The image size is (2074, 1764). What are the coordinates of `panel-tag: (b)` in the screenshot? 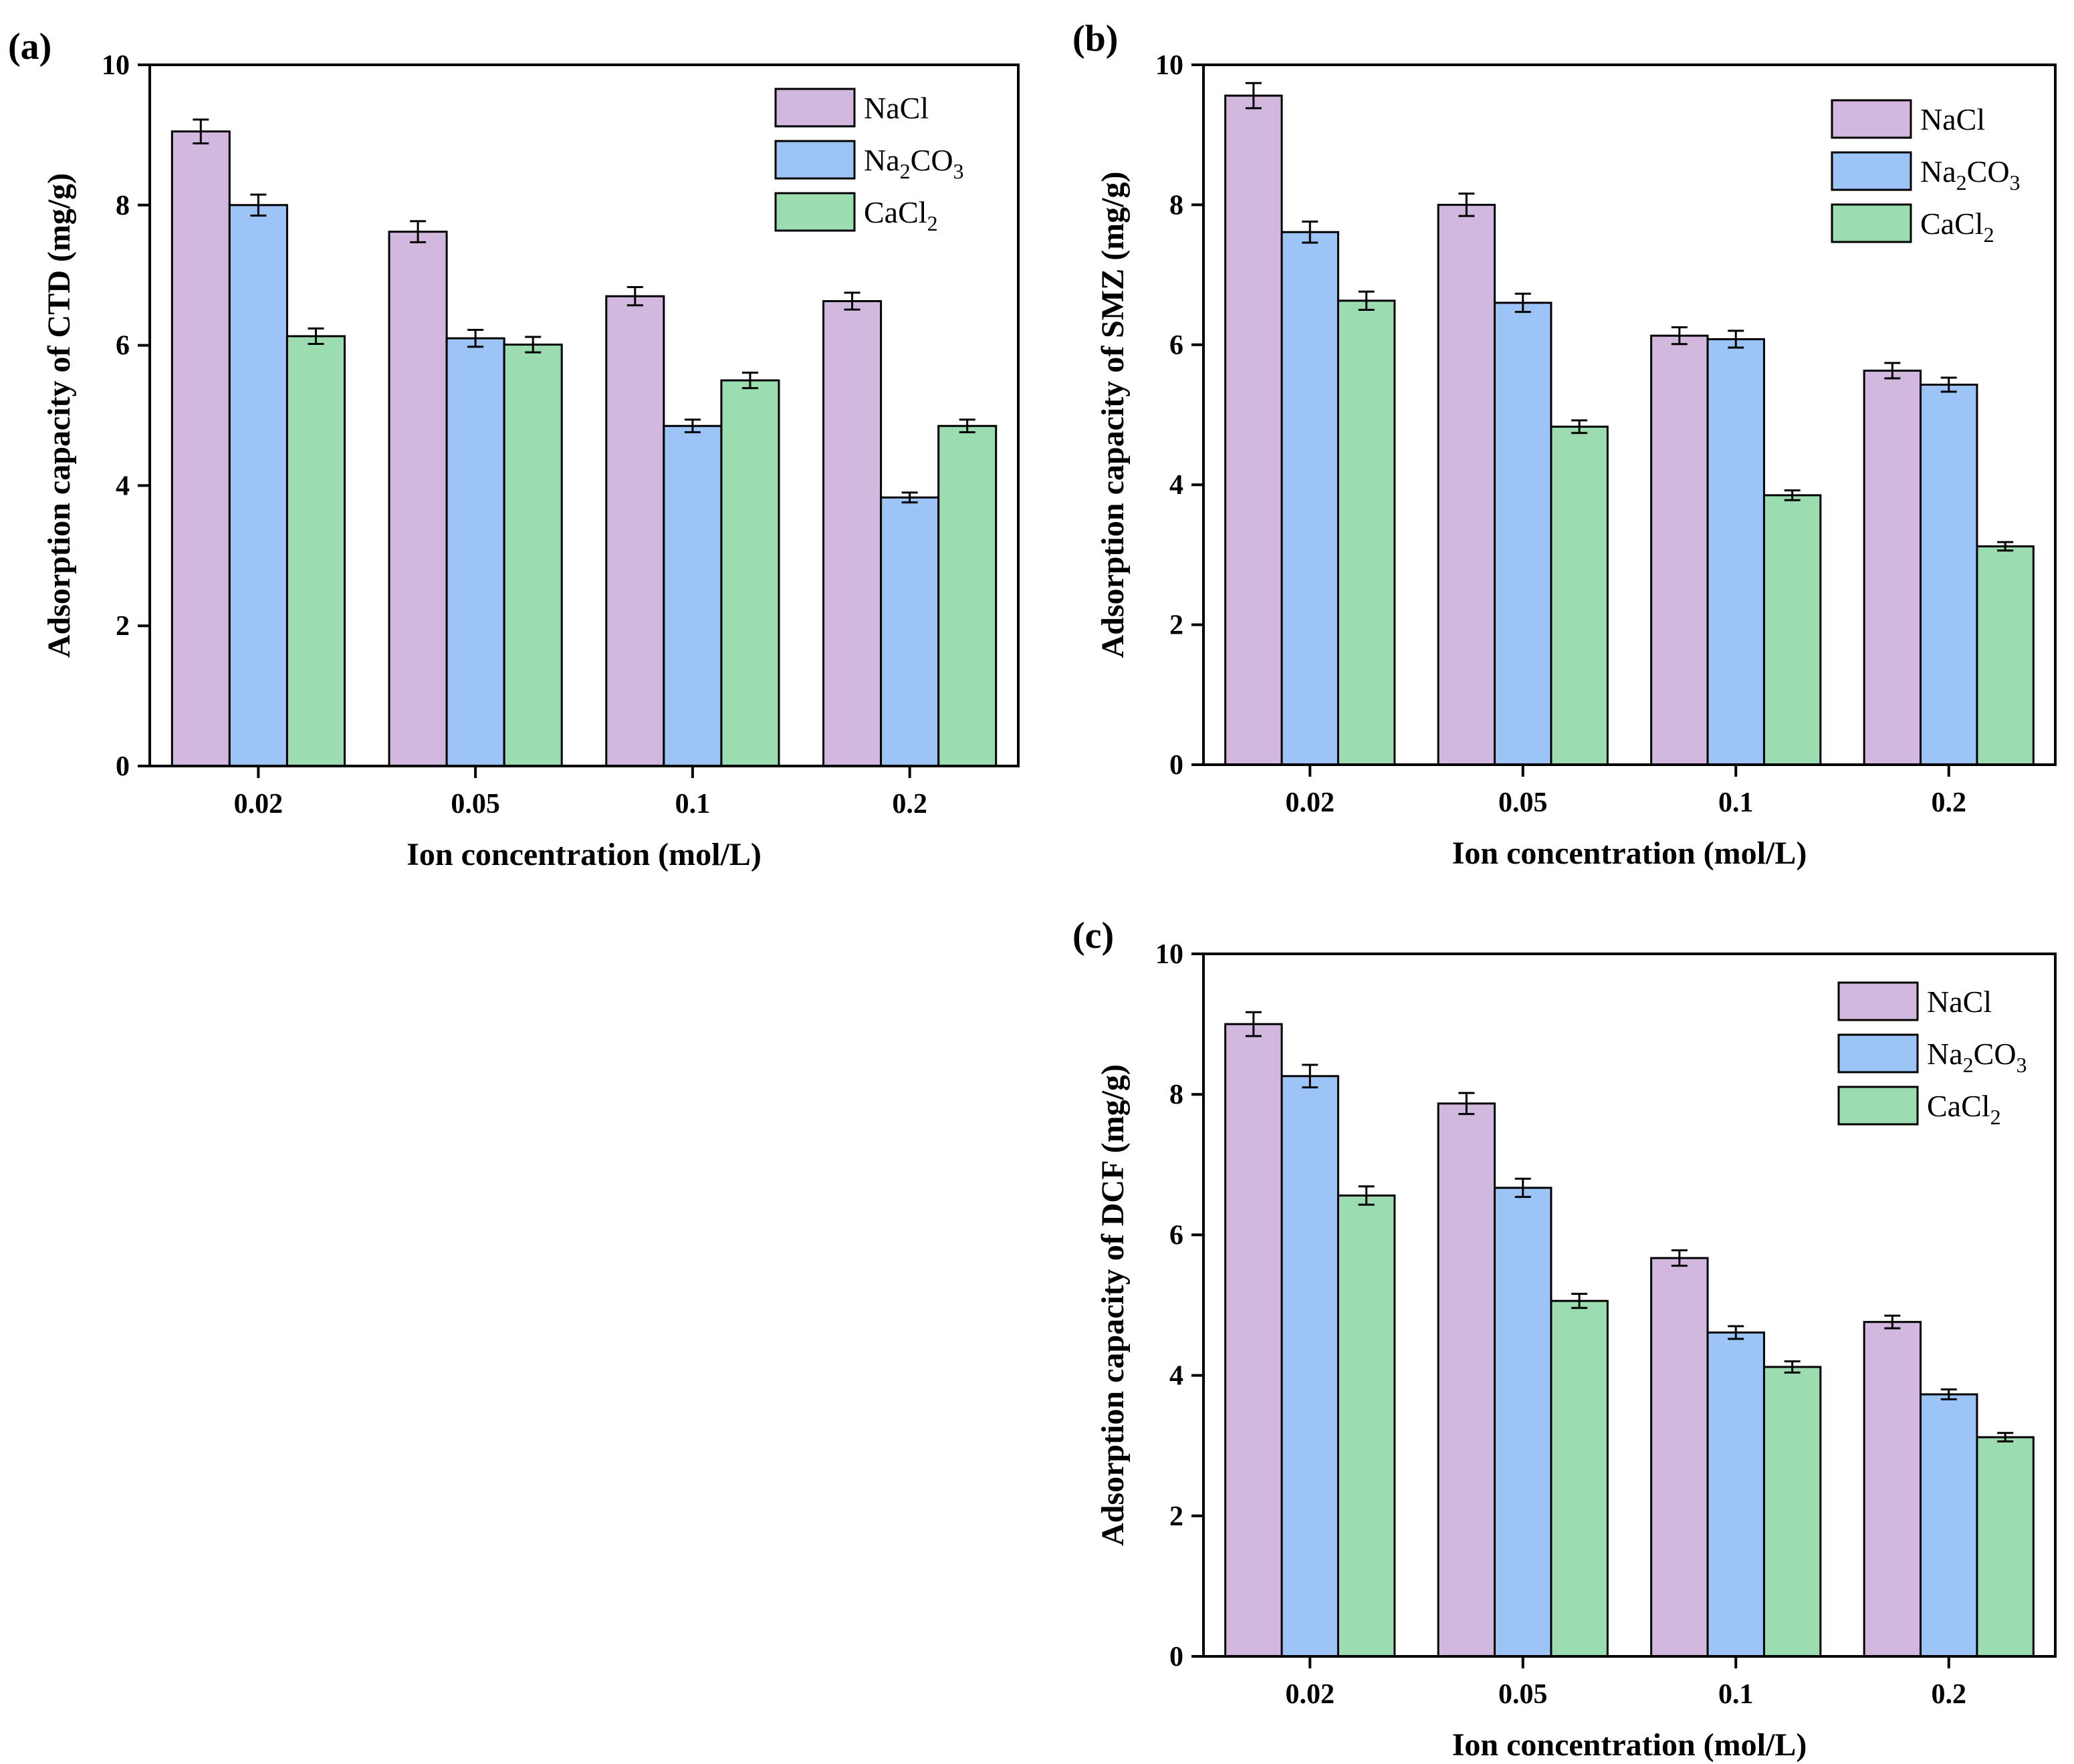 It's located at (1095, 38).